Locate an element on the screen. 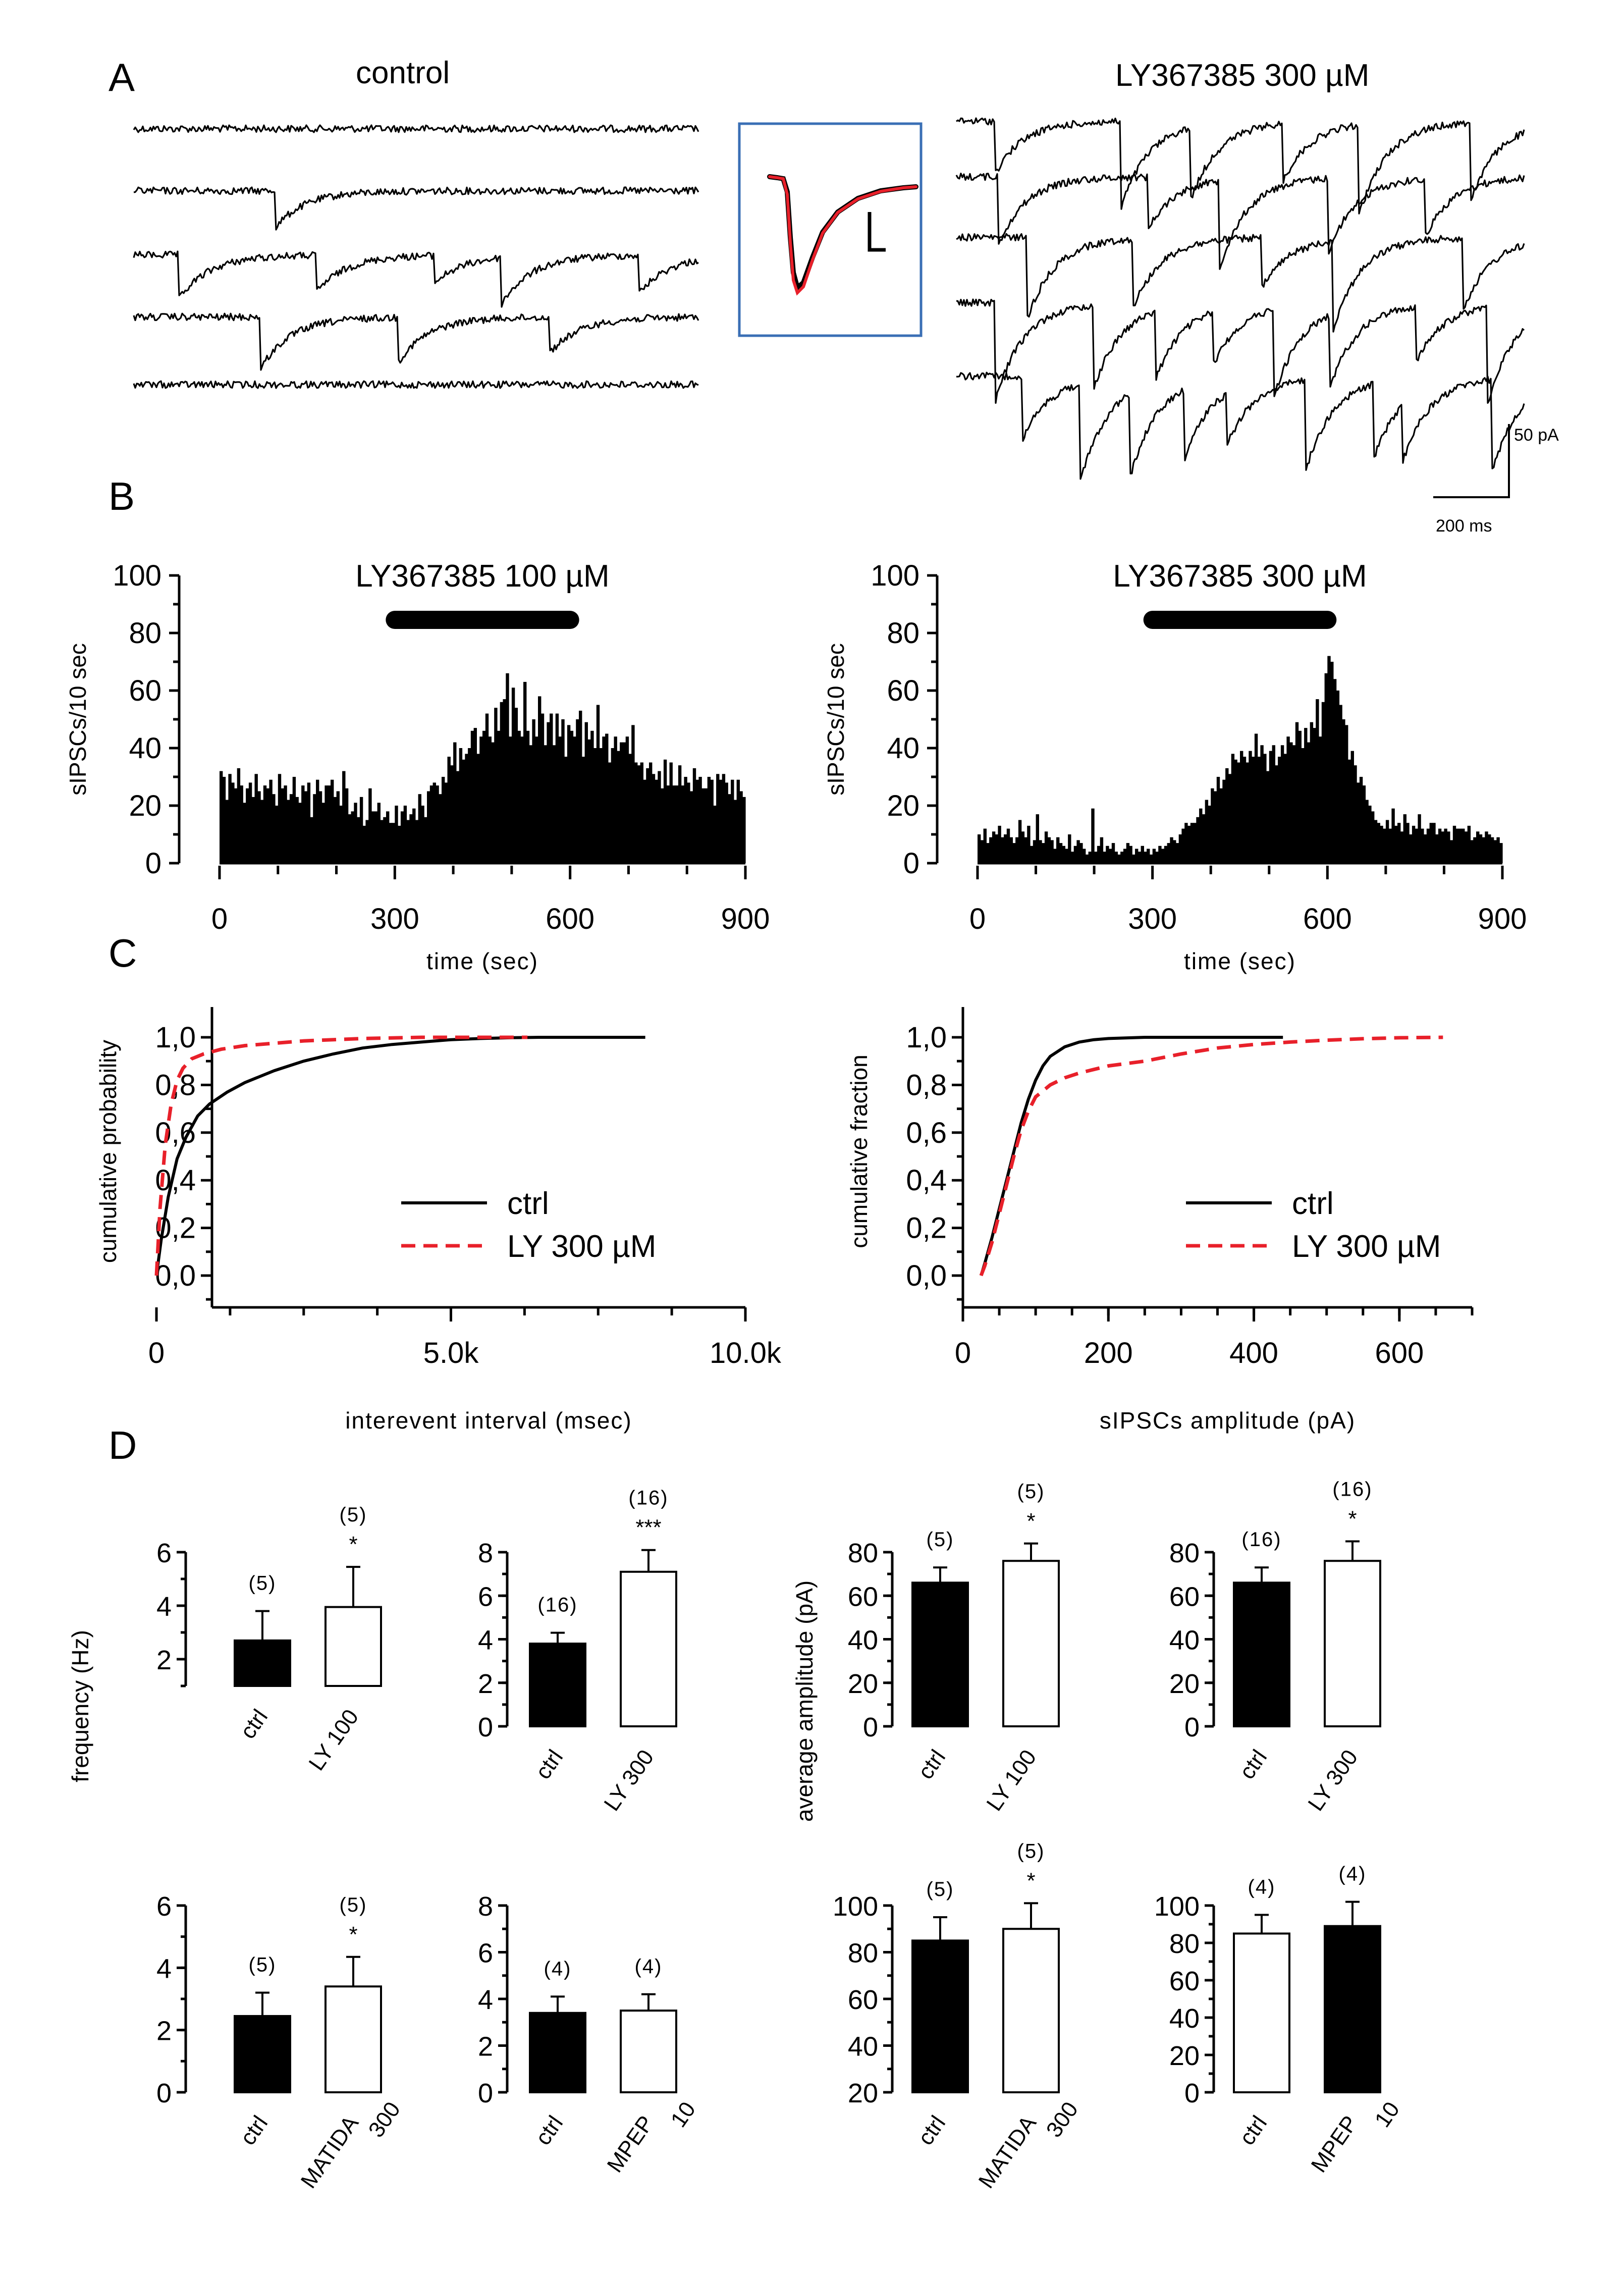 This screenshot has height=2273, width=1624. bar-chart-D-freq-LY100: 2 4 6 (5) ctrl (5) * LY 100 is located at coordinates (269, 1639).